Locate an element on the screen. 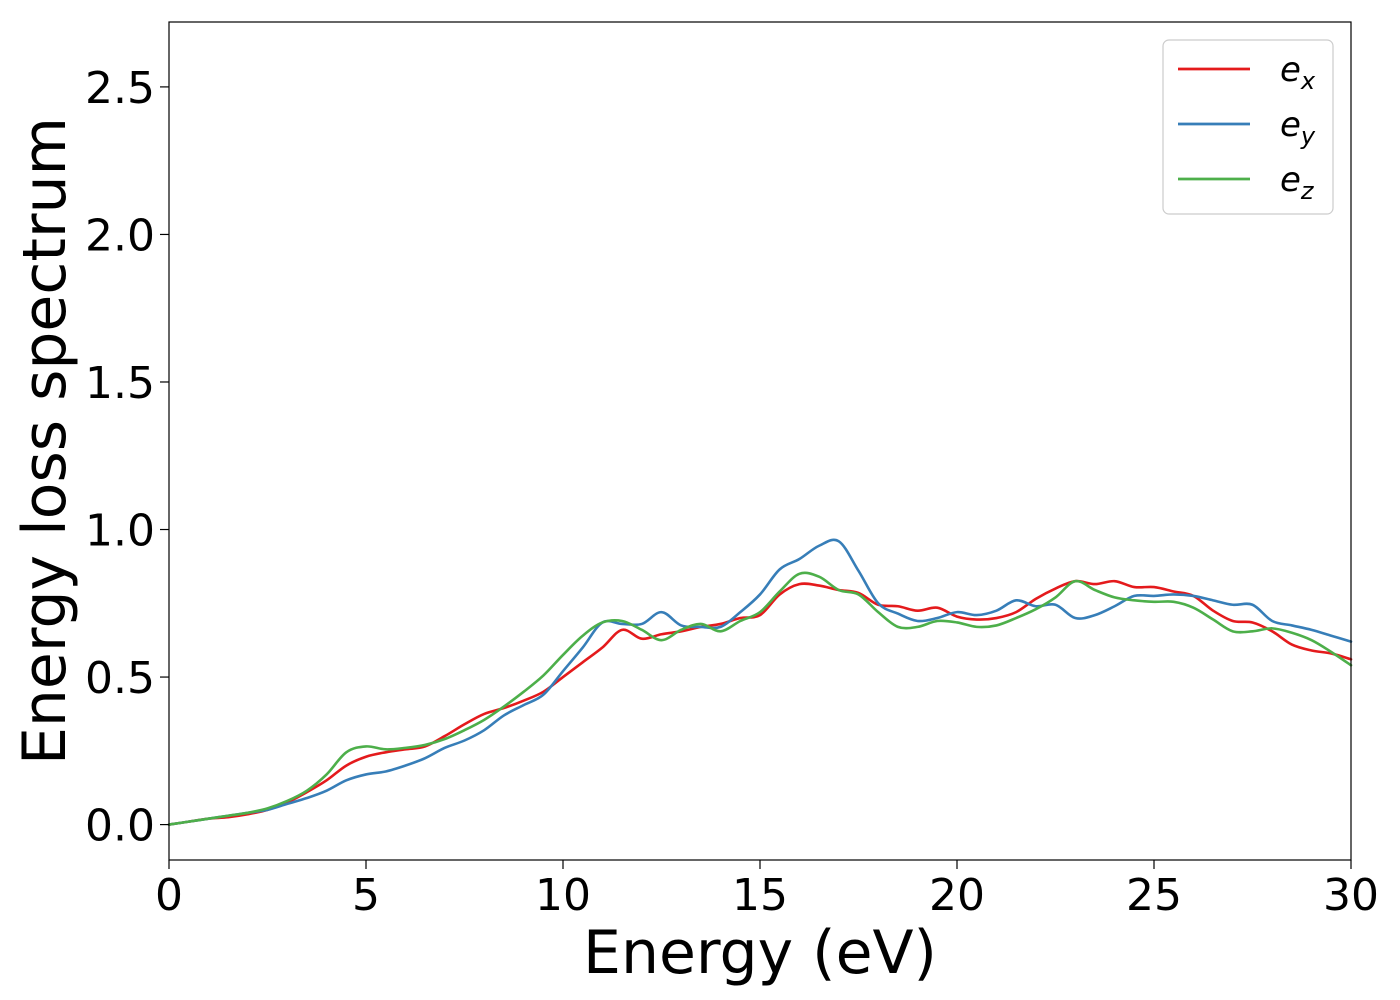 The height and width of the screenshot is (1000, 1400). x-axis: 0 5 10 15 20 25 30 is located at coordinates (767, 890).